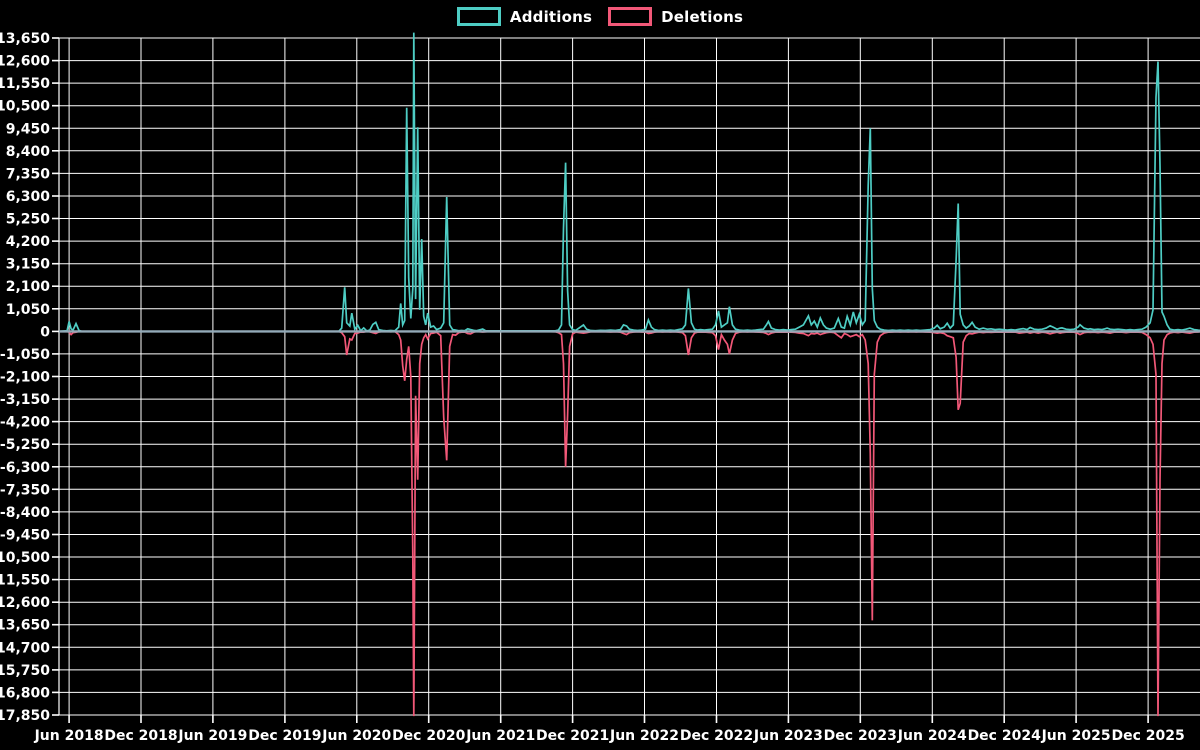 Image resolution: width=1200 pixels, height=750 pixels. What do you see at coordinates (716, 736) in the screenshot?
I see `x-tick-label: Dec 2022` at bounding box center [716, 736].